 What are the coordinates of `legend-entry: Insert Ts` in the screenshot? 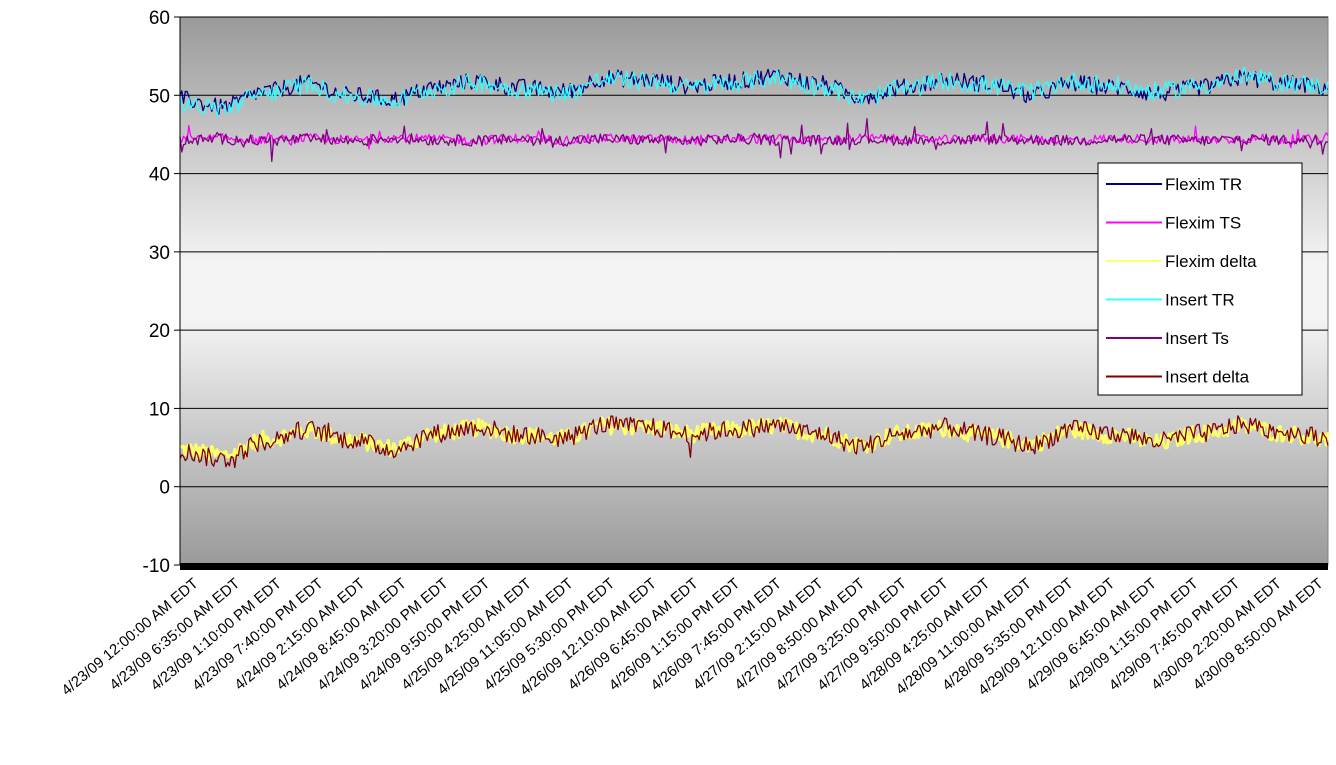 It's located at (1167, 338).